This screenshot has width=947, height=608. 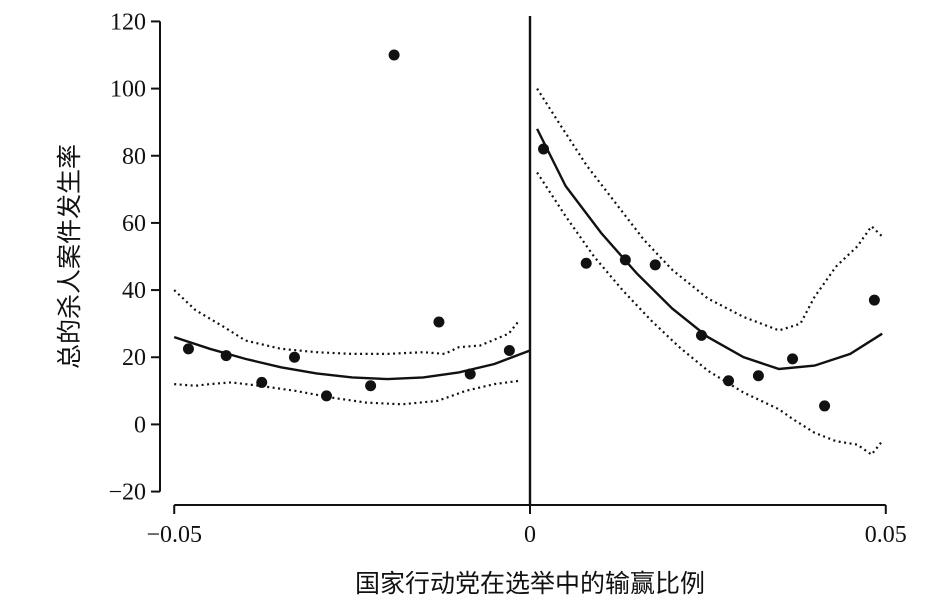 I want to click on x-tick-label: −0.05, so click(x=174, y=535).